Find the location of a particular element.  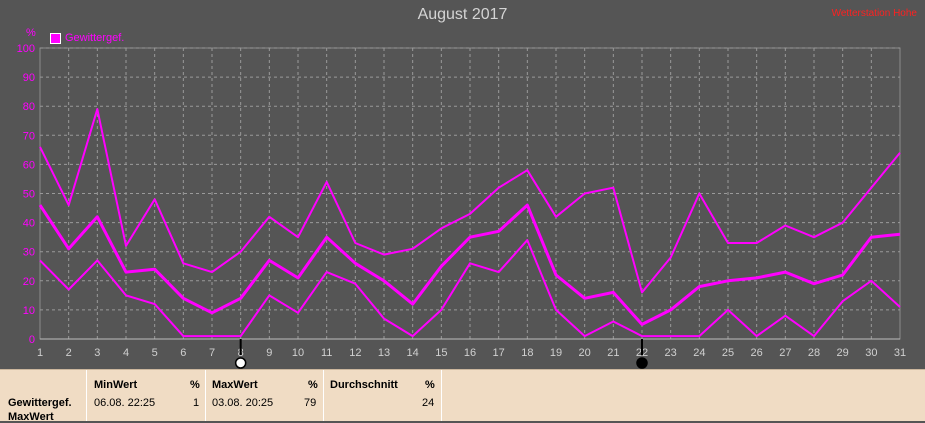

moon-full-icon is located at coordinates (240, 363).